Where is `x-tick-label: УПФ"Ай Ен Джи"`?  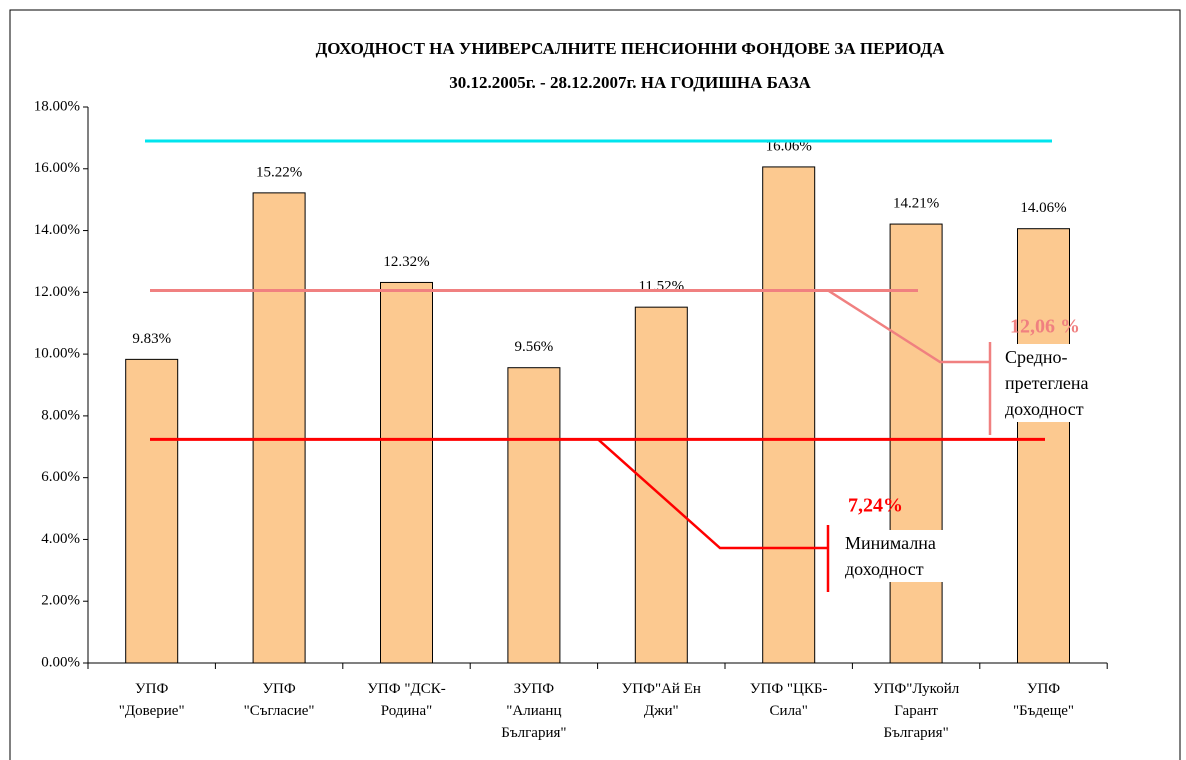
x-tick-label: УПФ"Ай Ен Джи" is located at coordinates (661, 700).